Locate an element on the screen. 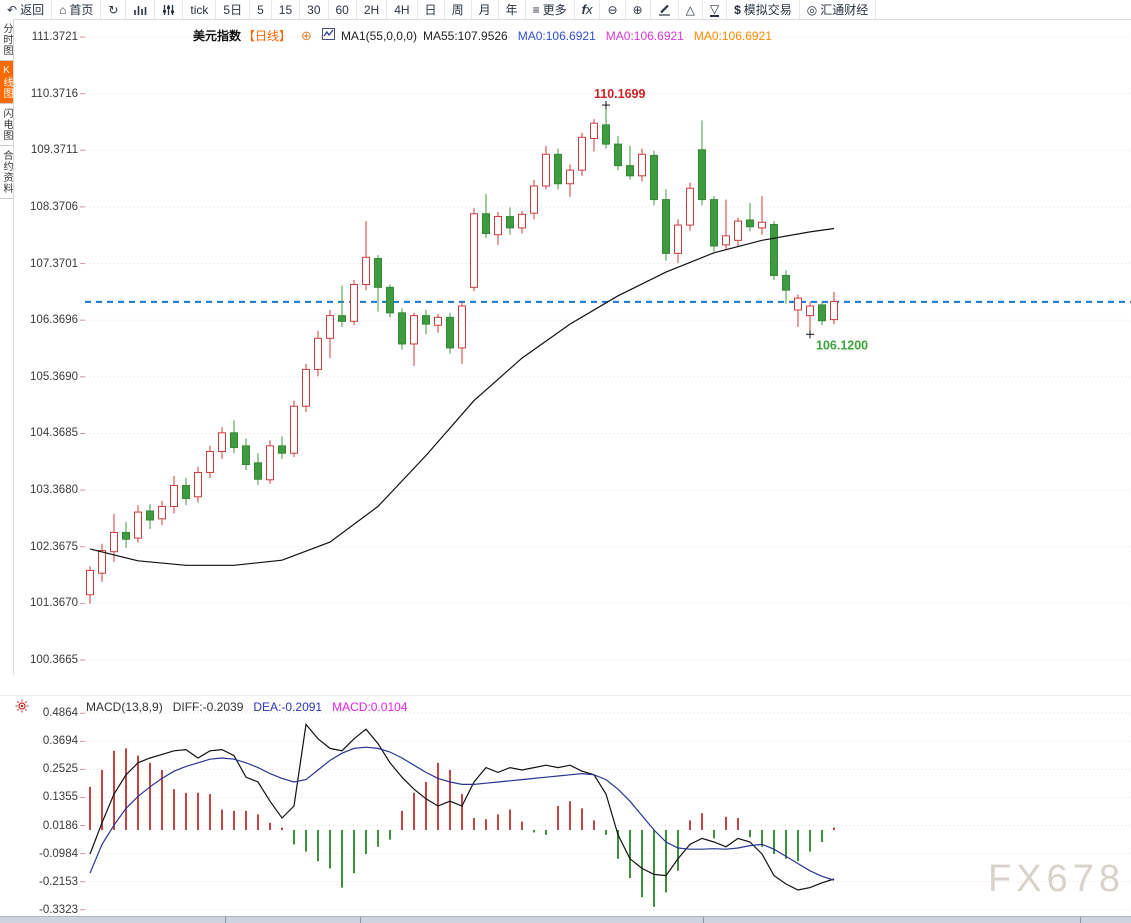 The height and width of the screenshot is (923, 1131). home-button: ⌂ 首页 is located at coordinates (77, 9).